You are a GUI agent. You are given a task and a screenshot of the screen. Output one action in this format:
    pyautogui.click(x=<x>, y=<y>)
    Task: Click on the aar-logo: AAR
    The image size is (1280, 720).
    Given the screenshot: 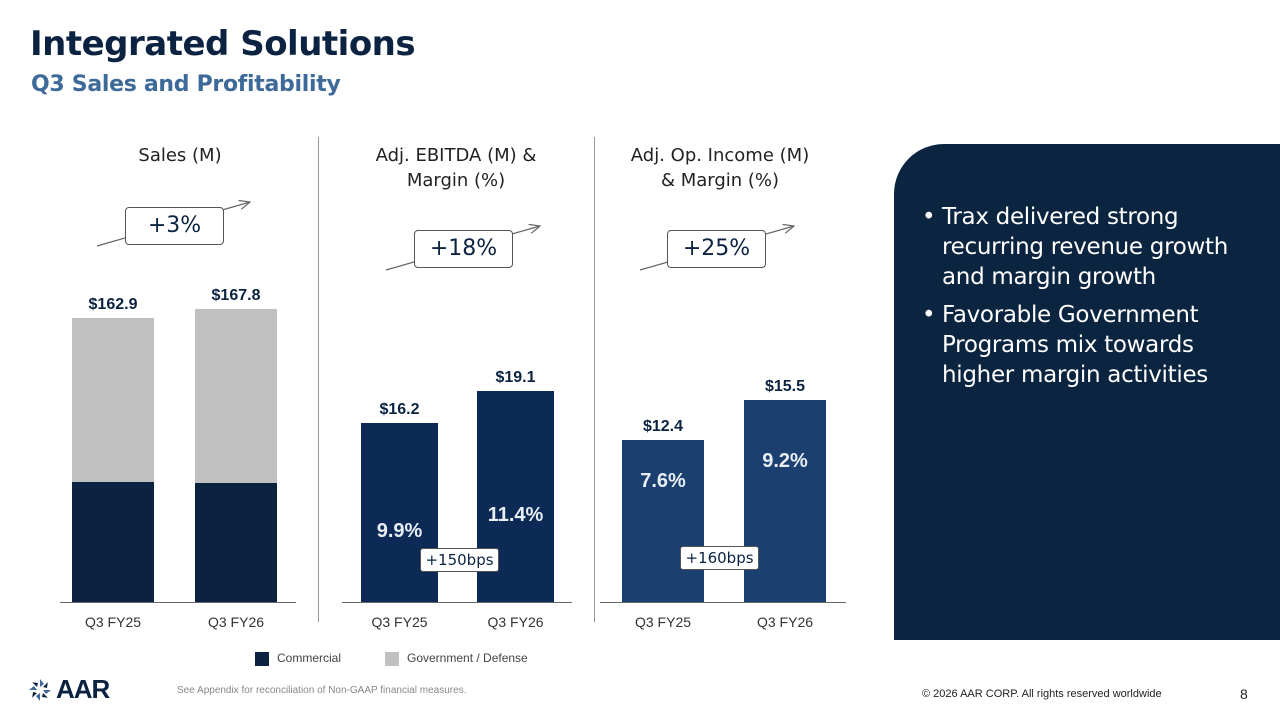 What is the action you would take?
    pyautogui.click(x=69, y=689)
    